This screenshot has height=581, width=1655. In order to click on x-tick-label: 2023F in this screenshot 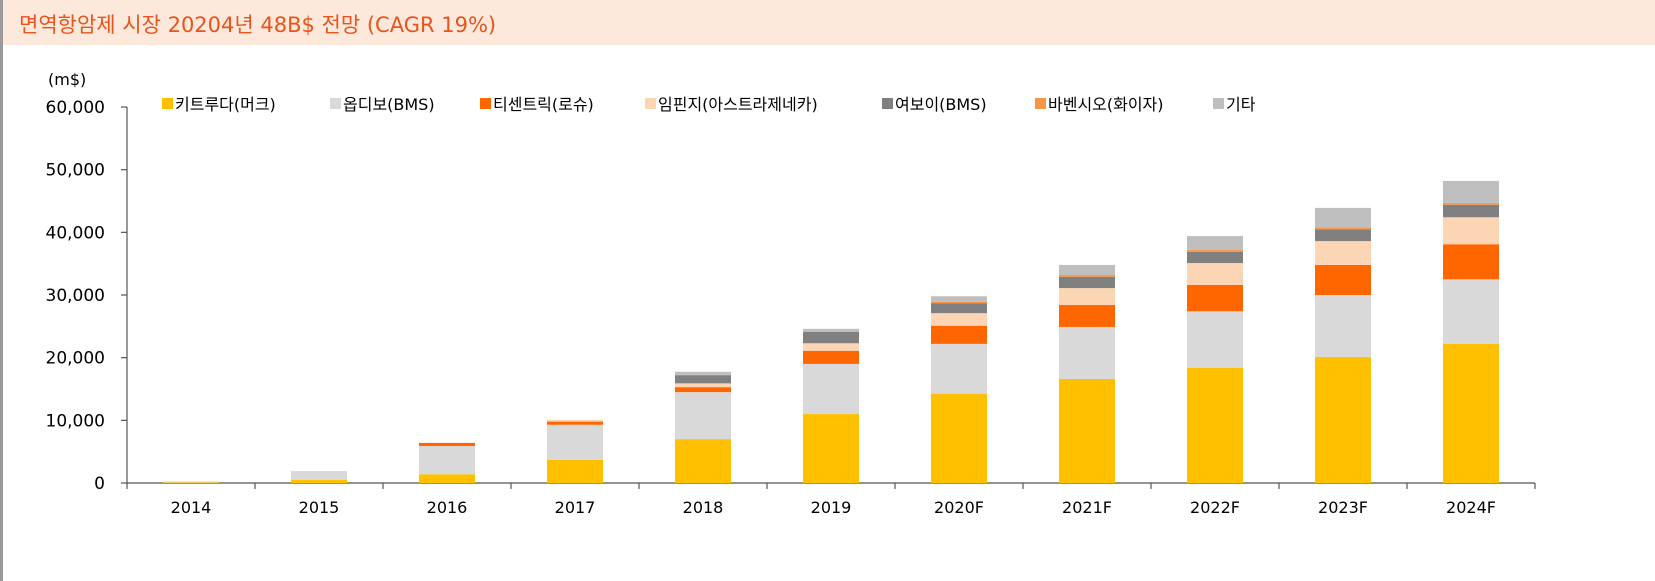, I will do `click(1343, 507)`.